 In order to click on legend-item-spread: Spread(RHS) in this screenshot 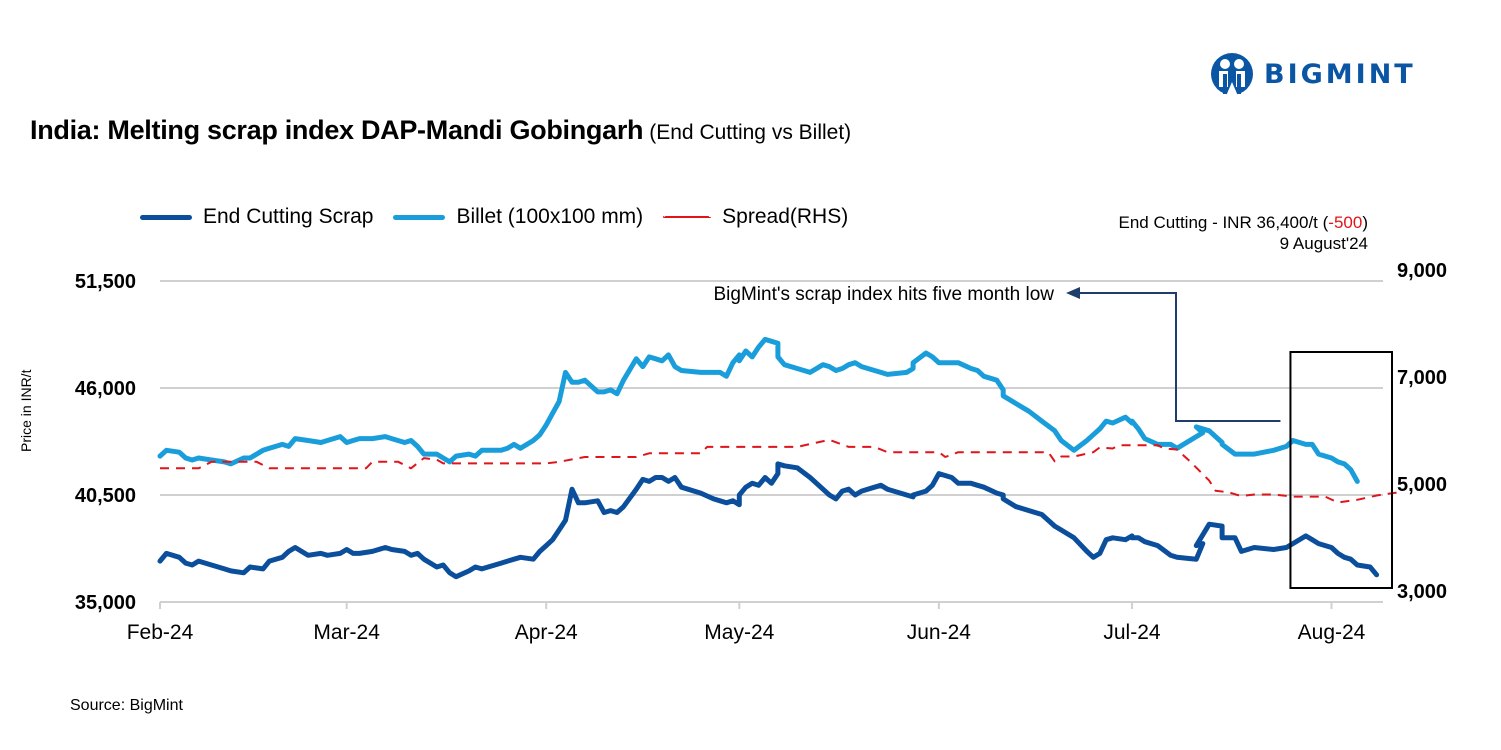, I will do `click(755, 217)`.